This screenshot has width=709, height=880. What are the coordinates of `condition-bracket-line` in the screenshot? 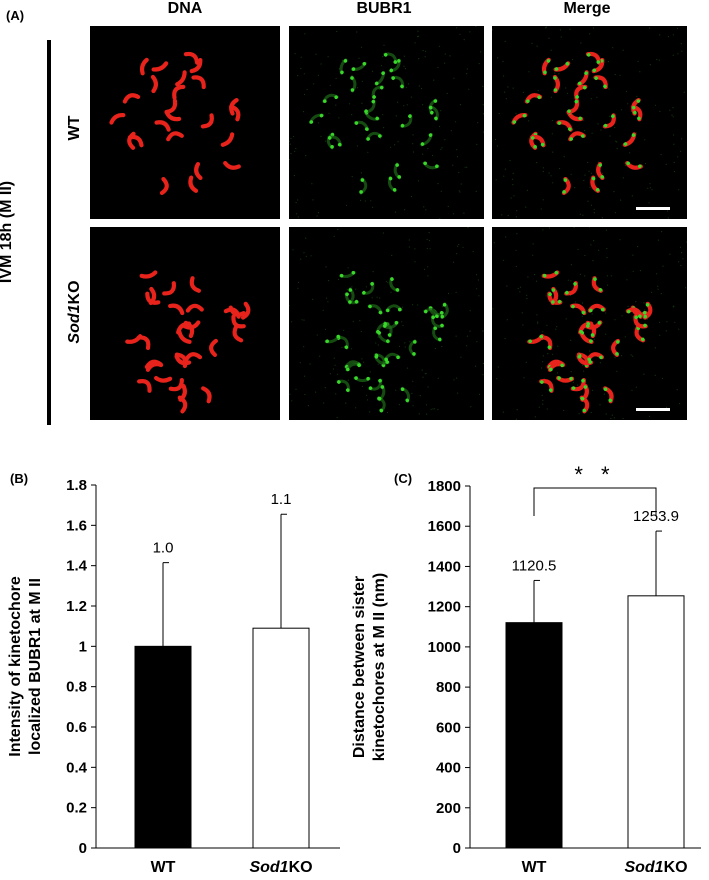 It's located at (49, 232).